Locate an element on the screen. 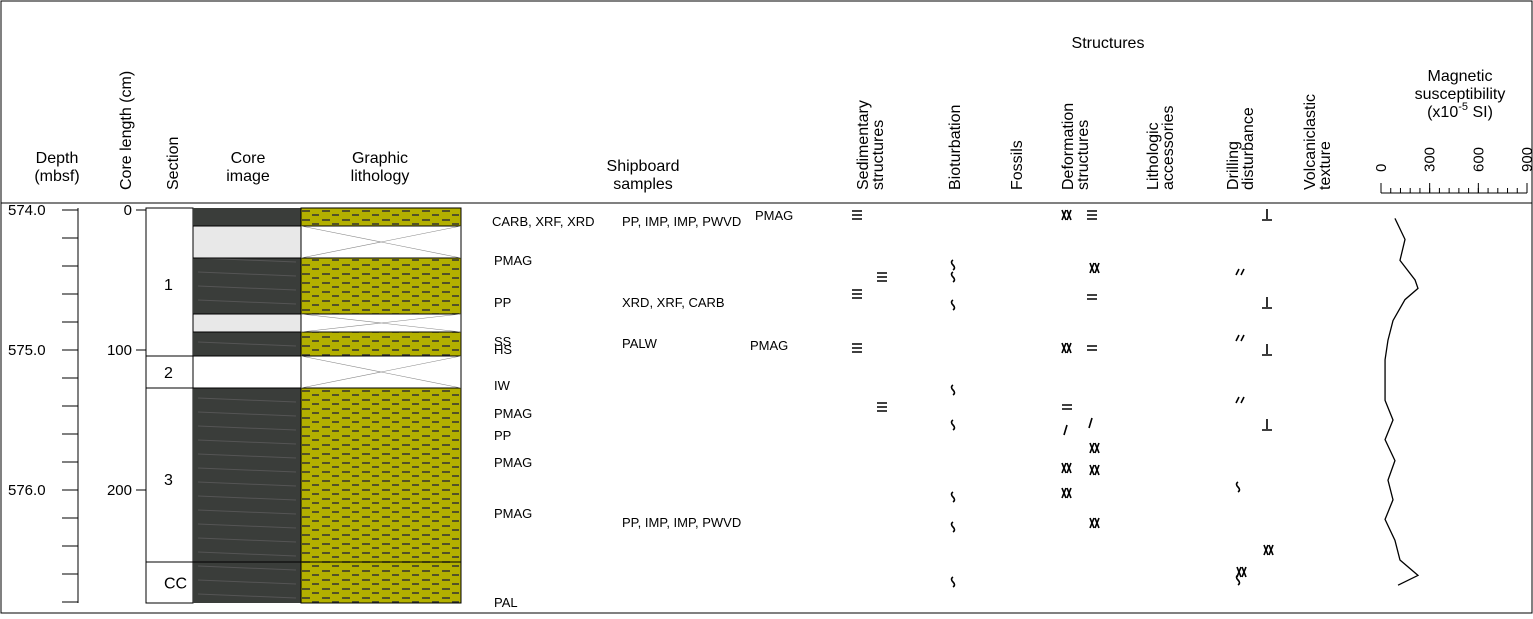 Image resolution: width=1533 pixels, height=619 pixels. sample-label: PAL is located at coordinates (506, 602).